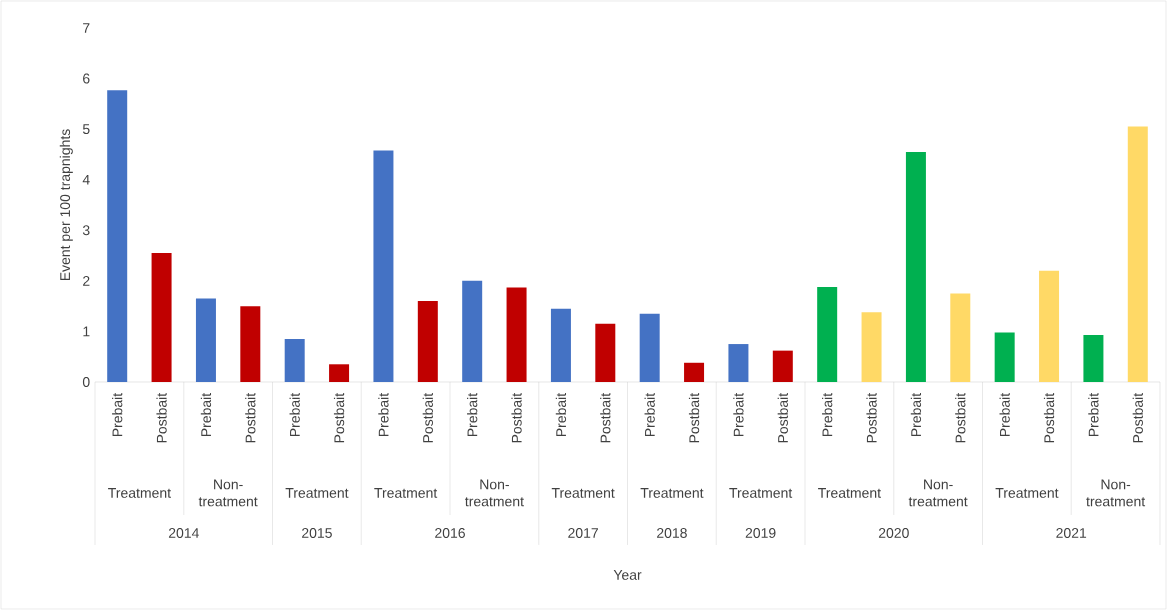 The height and width of the screenshot is (610, 1167). Describe the element at coordinates (86, 331) in the screenshot. I see `y-tick-label: 1` at that location.